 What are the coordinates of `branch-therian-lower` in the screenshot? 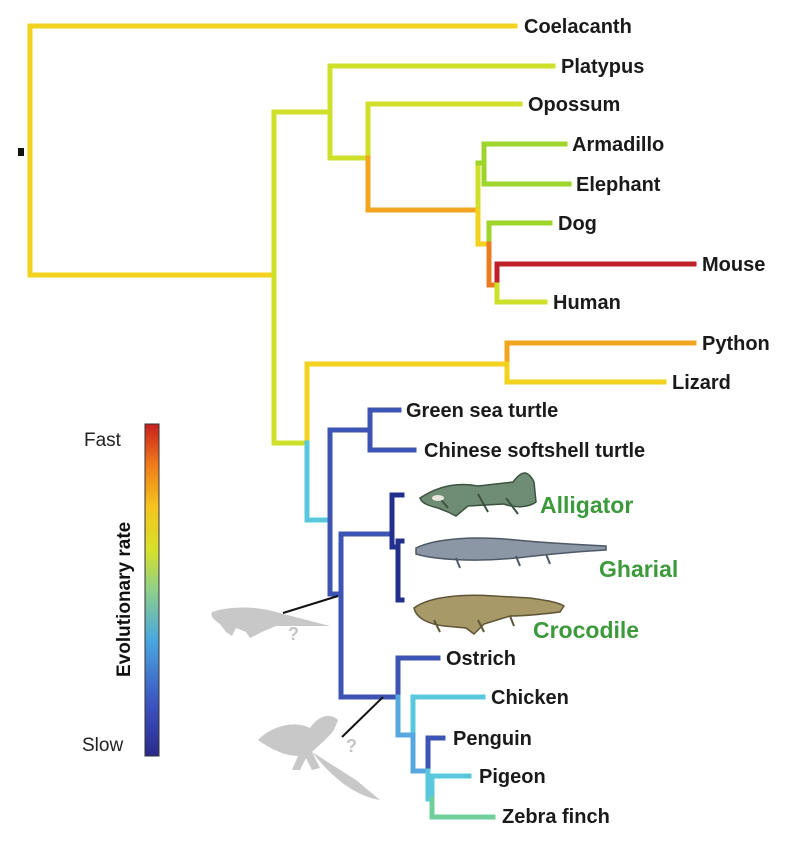 It's located at (423, 184).